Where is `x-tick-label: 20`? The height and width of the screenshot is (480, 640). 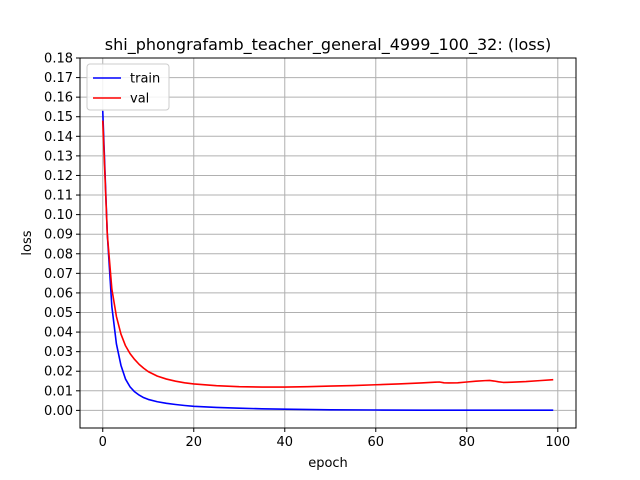 x-tick-label: 20 is located at coordinates (193, 442).